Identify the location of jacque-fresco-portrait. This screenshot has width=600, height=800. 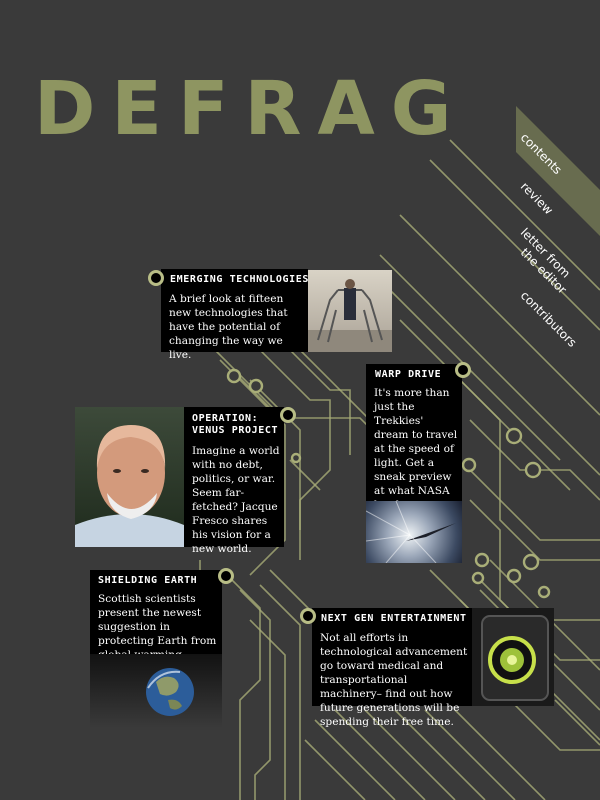
(129, 477).